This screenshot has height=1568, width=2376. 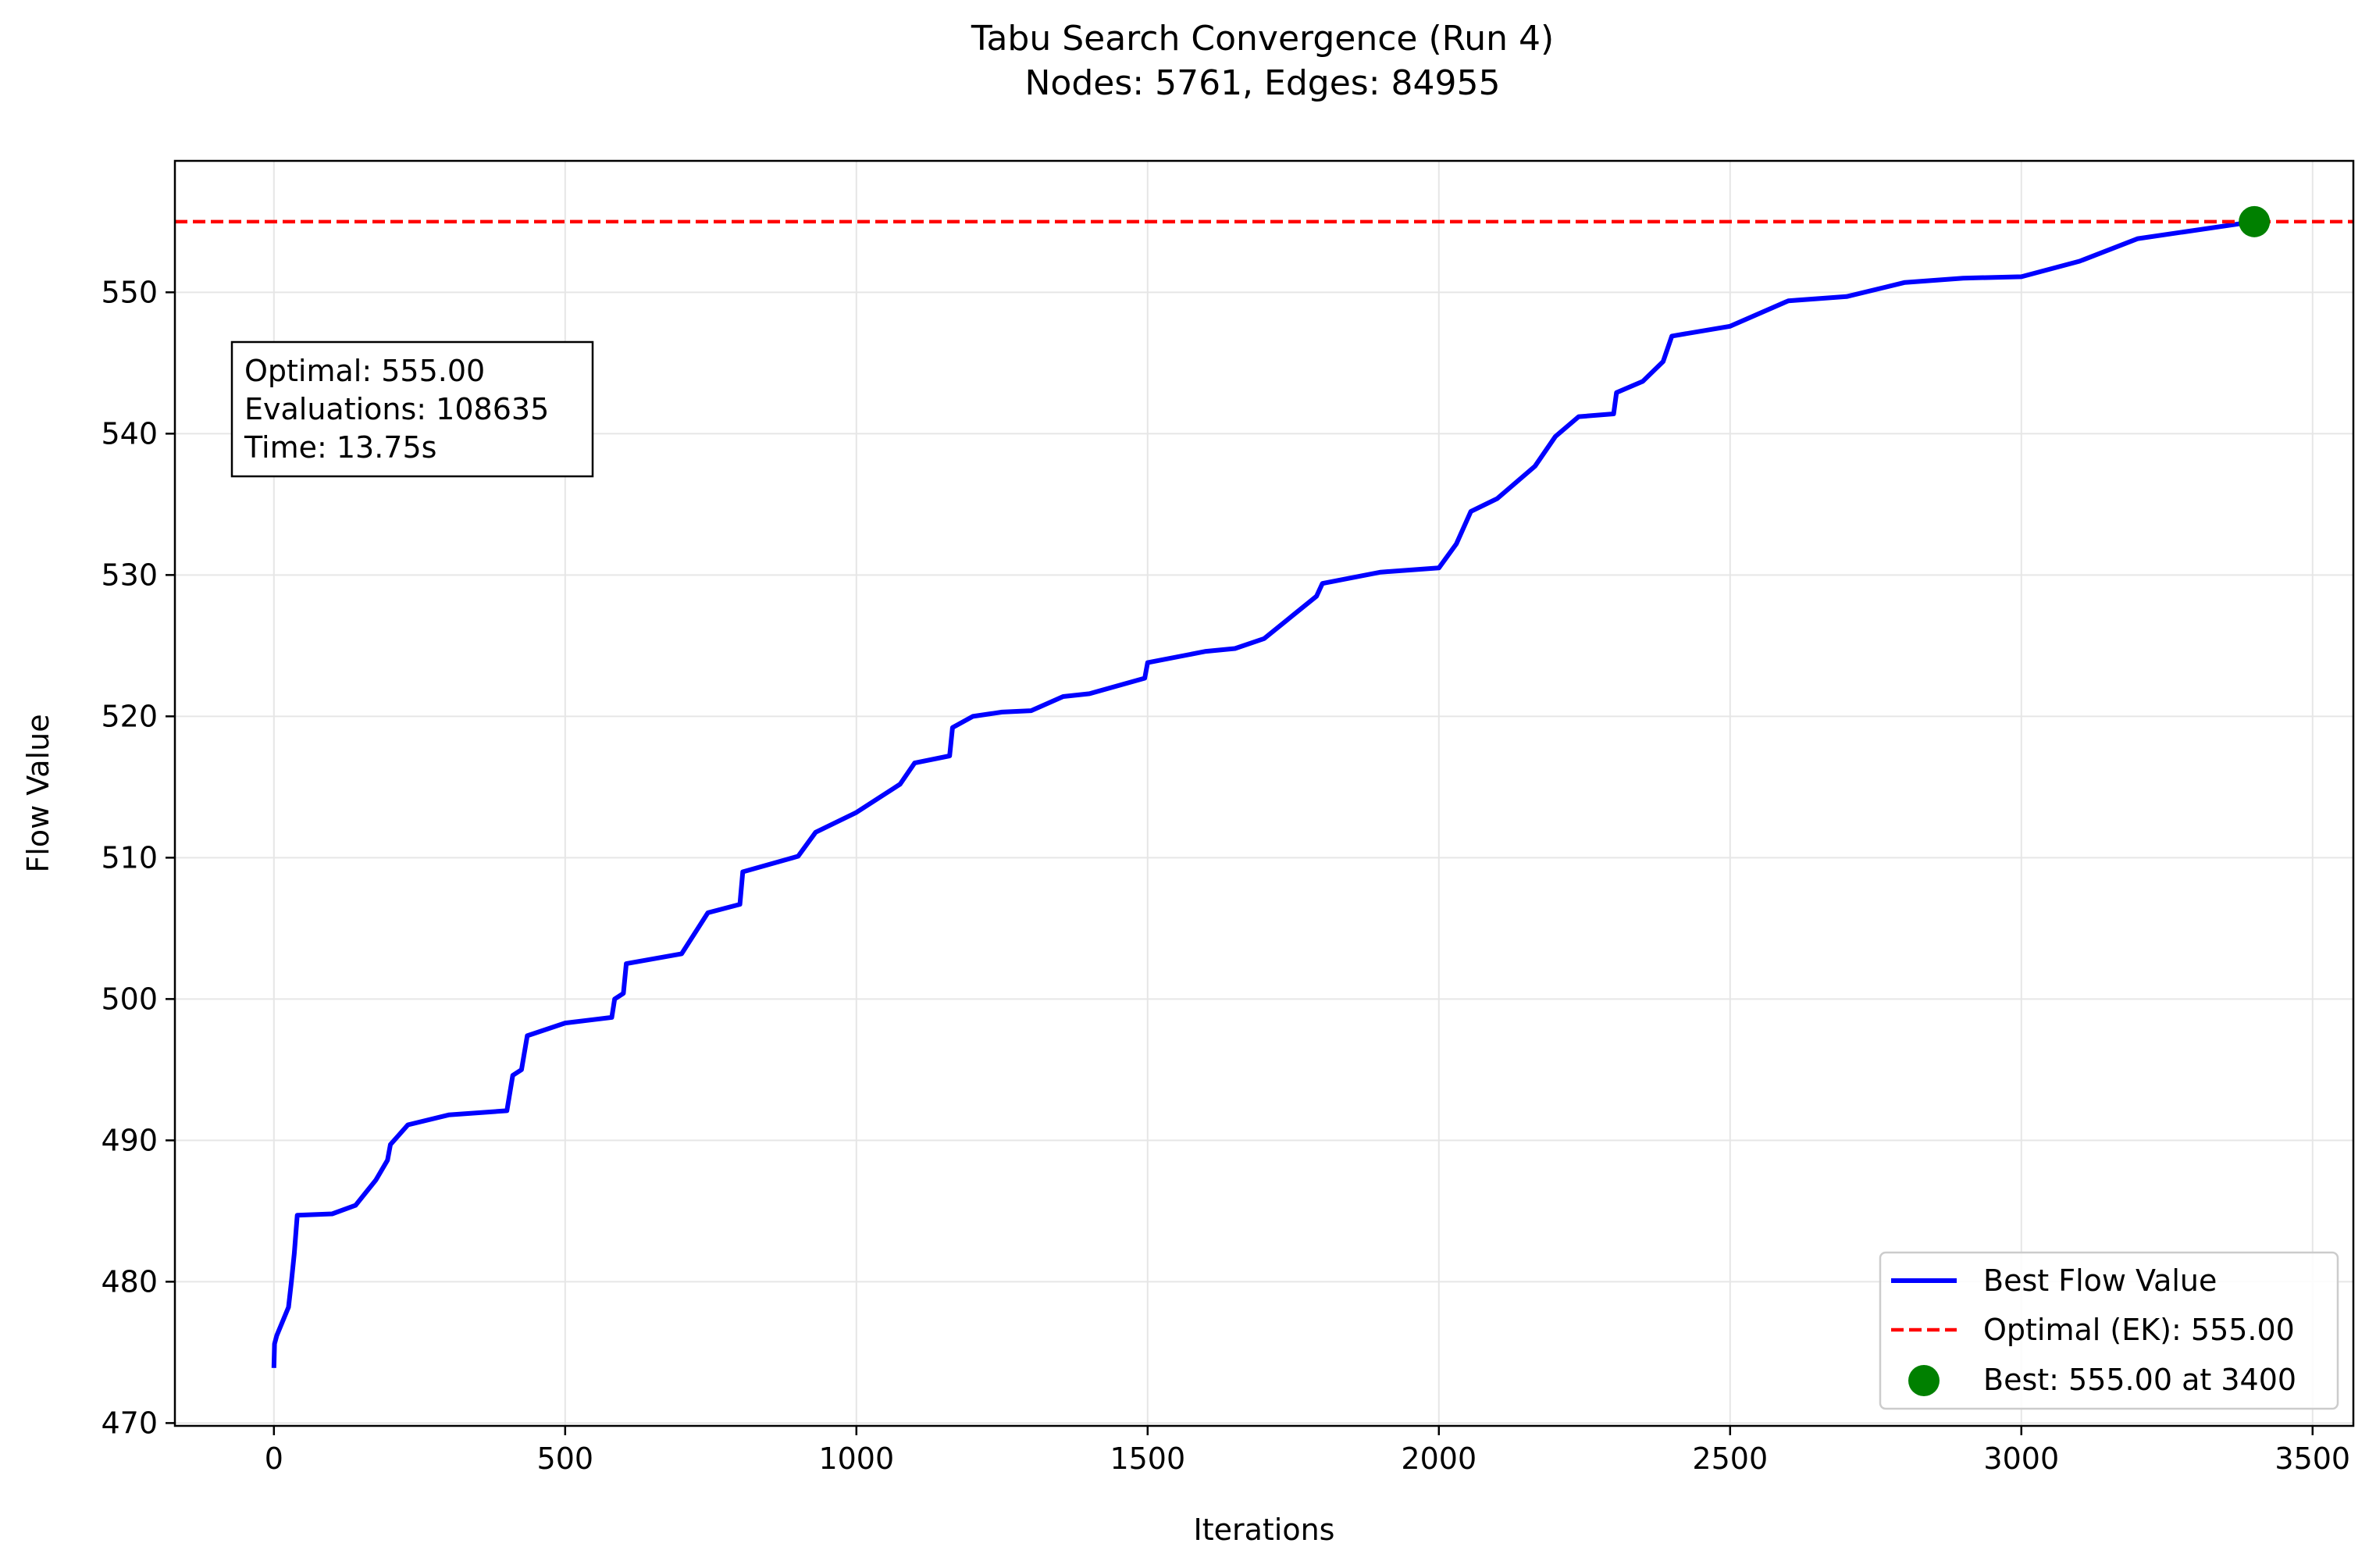 What do you see at coordinates (1262, 39) in the screenshot?
I see `chart-title: Tabu Search Convergence (Run 4)` at bounding box center [1262, 39].